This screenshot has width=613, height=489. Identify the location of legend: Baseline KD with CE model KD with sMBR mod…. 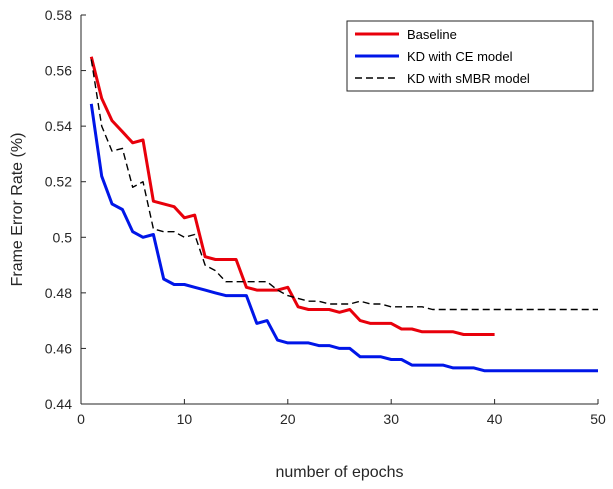
(470, 56).